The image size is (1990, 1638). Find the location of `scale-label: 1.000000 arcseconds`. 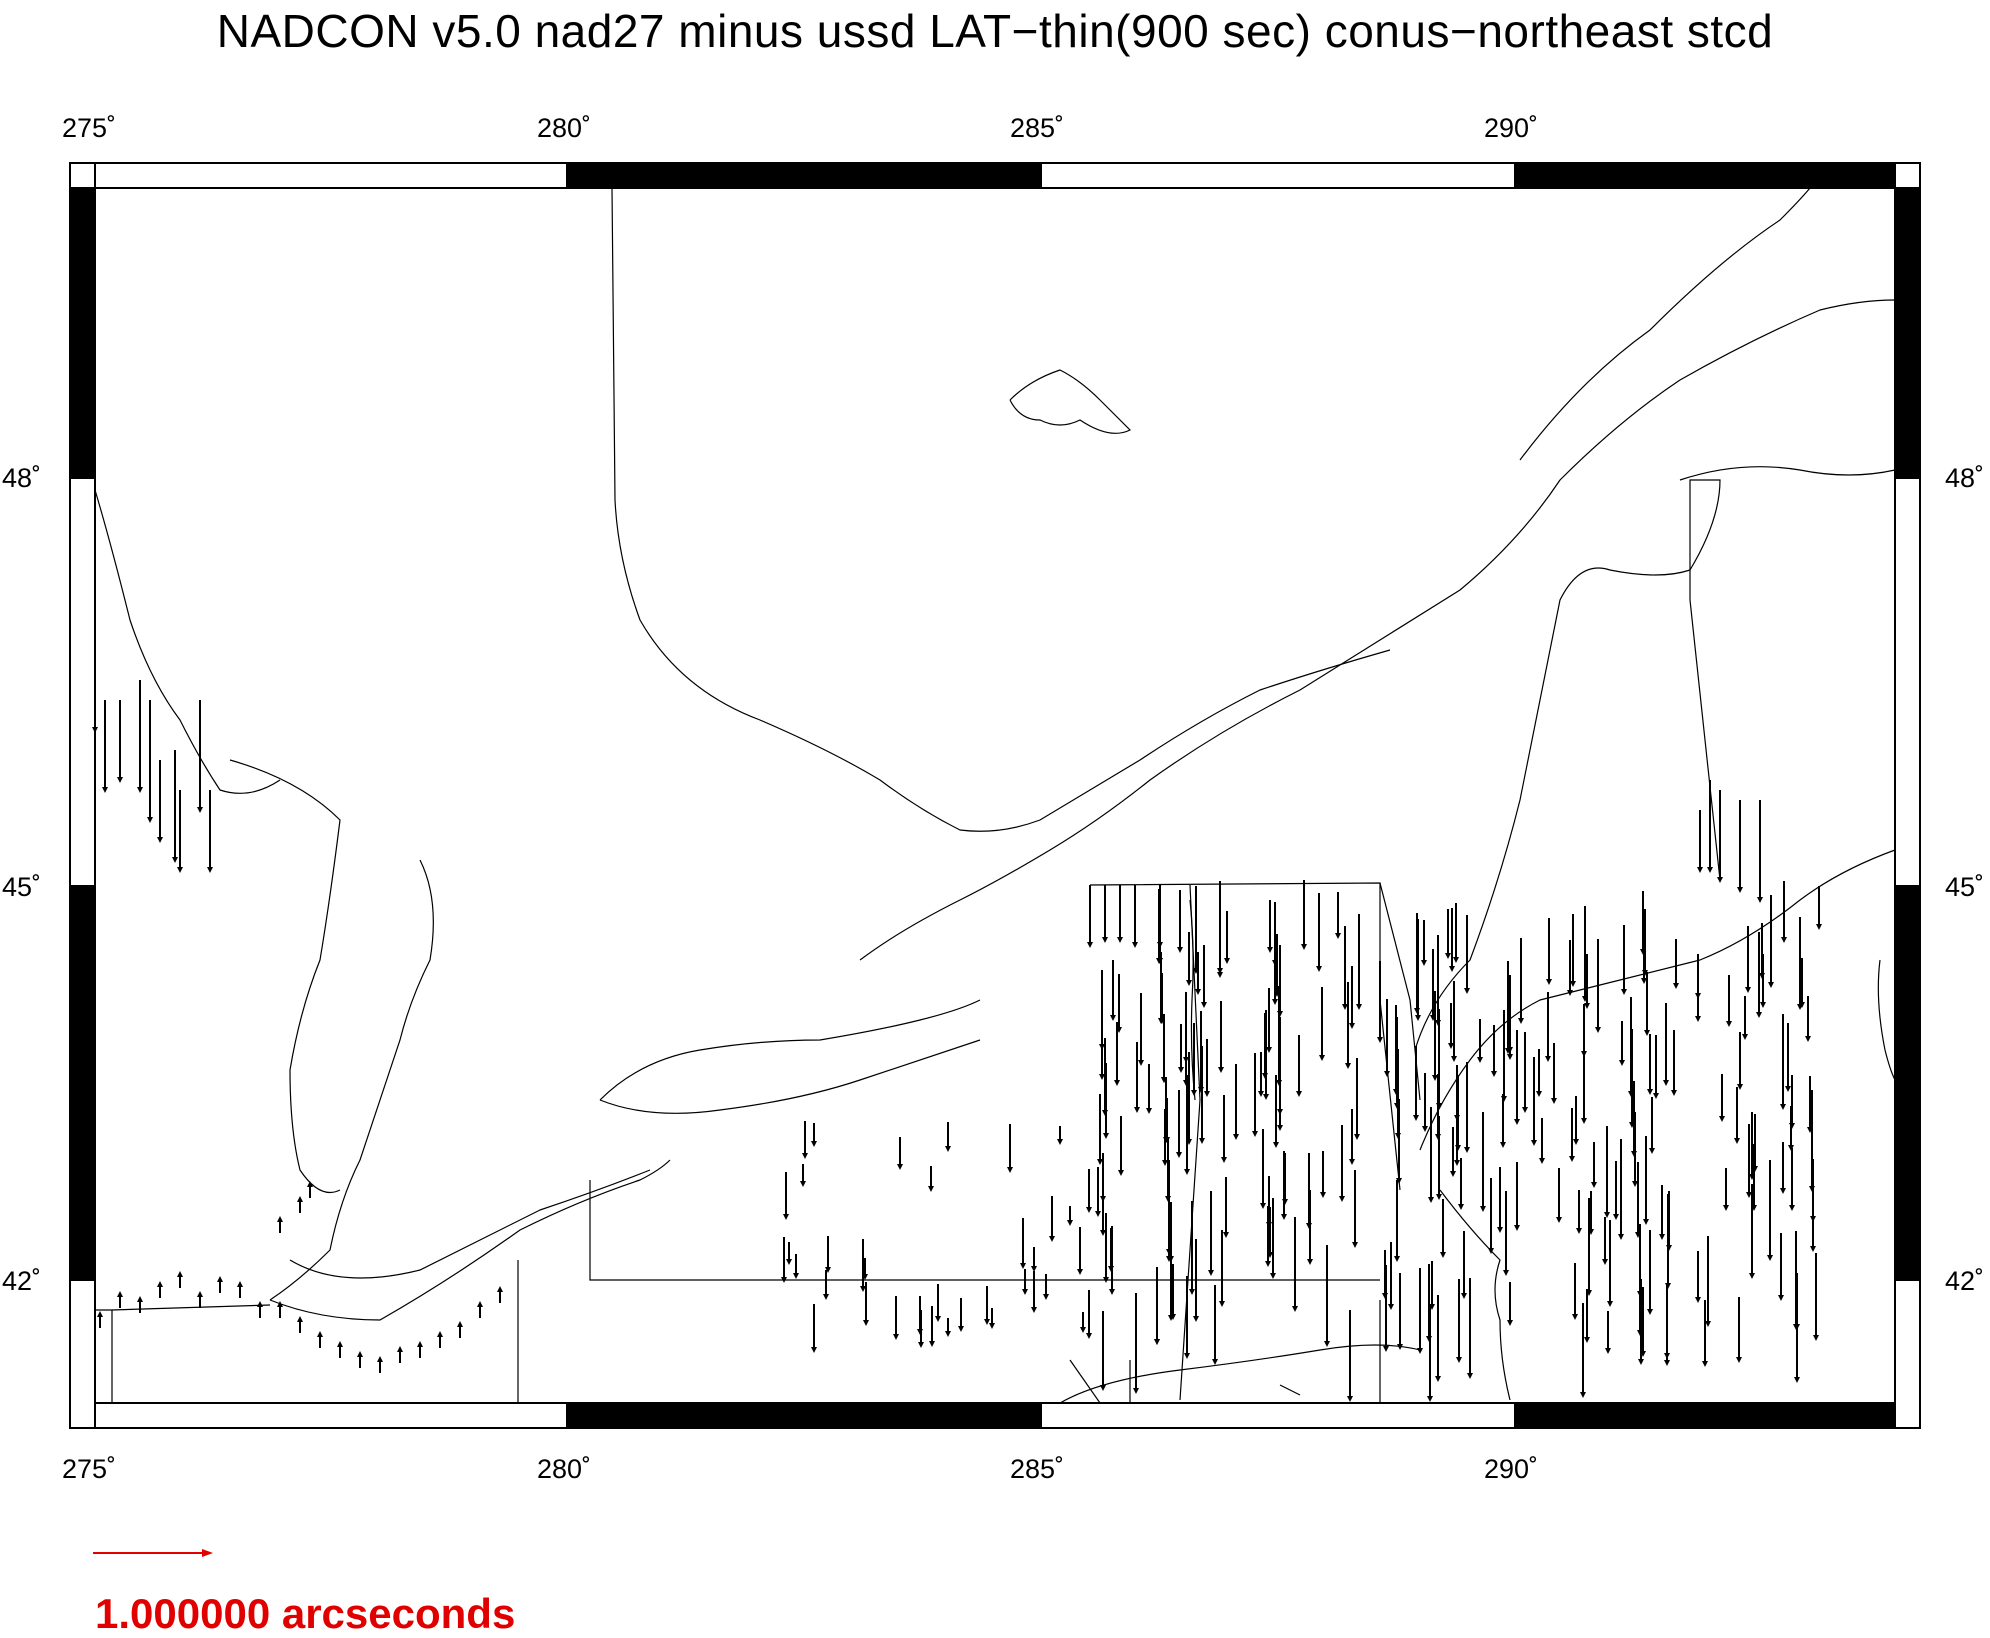

scale-label: 1.000000 arcseconds is located at coordinates (305, 1613).